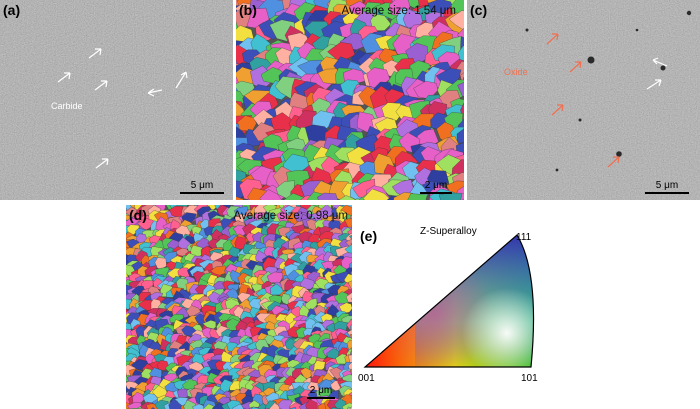 This screenshot has width=700, height=409. What do you see at coordinates (138, 215) in the screenshot?
I see `panel-d-label: (d)` at bounding box center [138, 215].